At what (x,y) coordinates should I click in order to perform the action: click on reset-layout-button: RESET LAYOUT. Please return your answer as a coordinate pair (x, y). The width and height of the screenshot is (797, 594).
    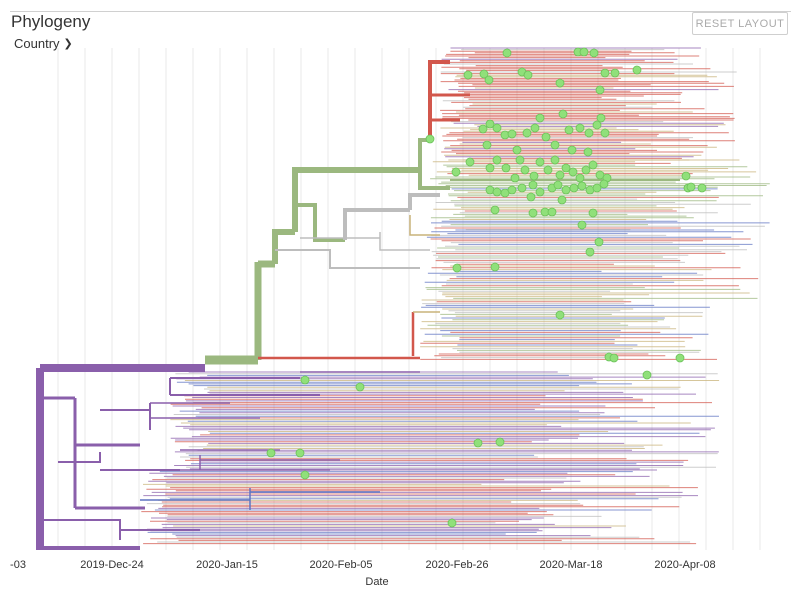
    Looking at the image, I should click on (740, 23).